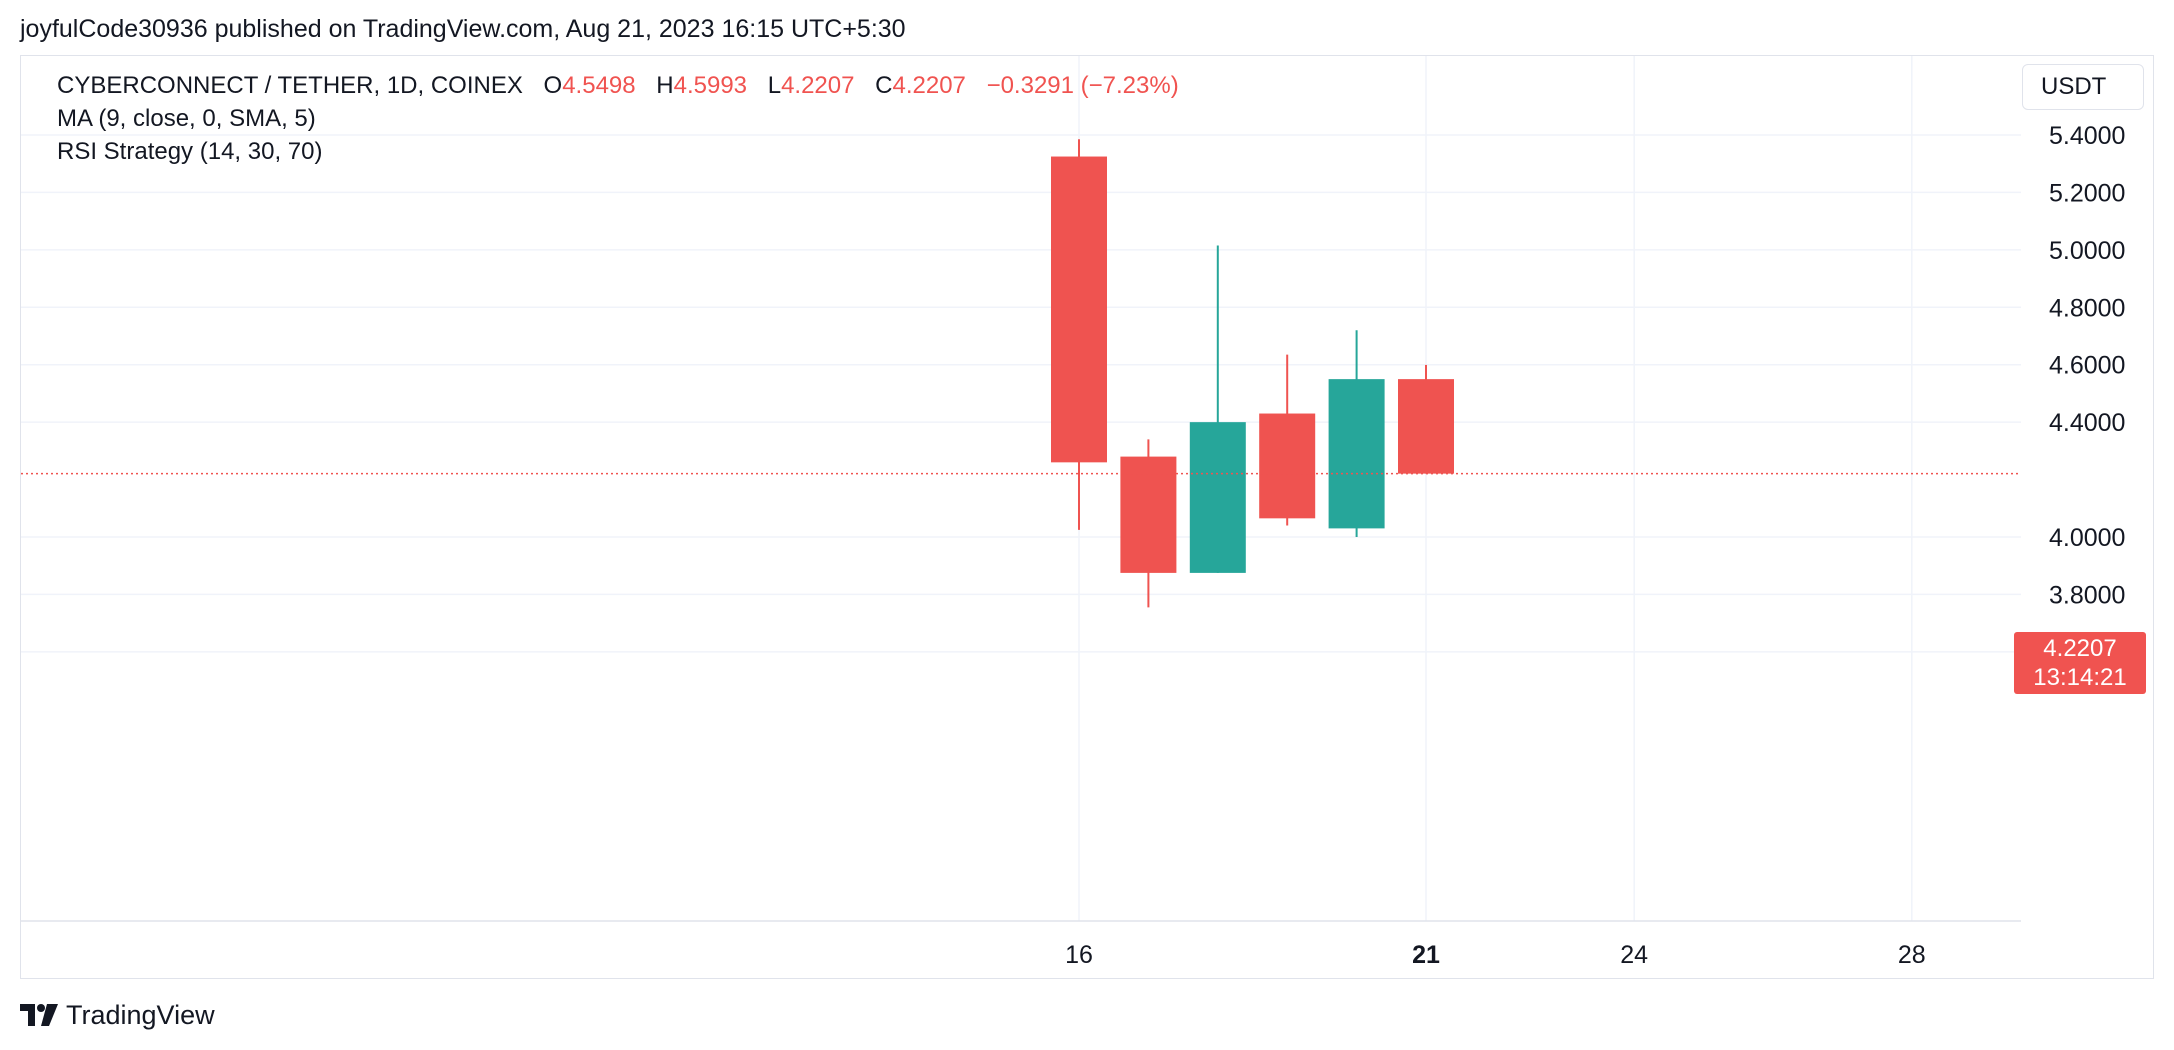 This screenshot has width=2174, height=1050. Describe the element at coordinates (553, 85) in the screenshot. I see `open-label: O` at that location.